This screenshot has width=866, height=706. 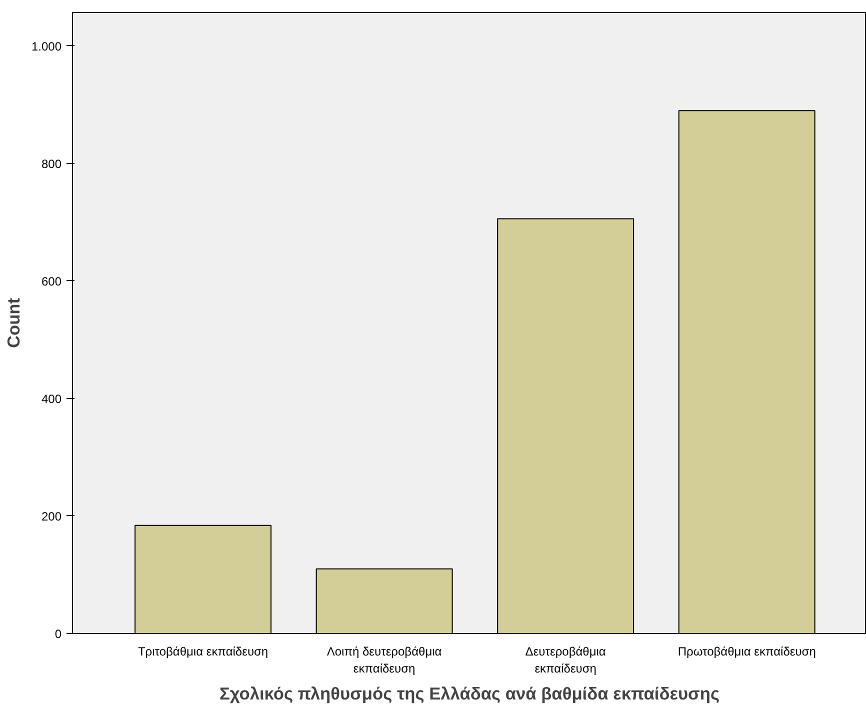 I want to click on x-tick-label: Δευτεροβάθμια εκπαίδευση, so click(x=565, y=660).